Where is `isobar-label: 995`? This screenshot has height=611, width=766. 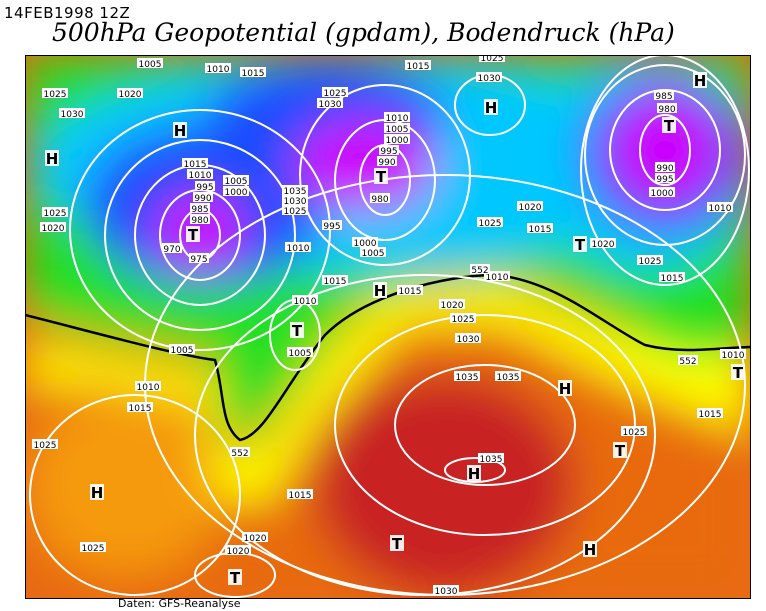
isobar-label: 995 is located at coordinates (389, 151).